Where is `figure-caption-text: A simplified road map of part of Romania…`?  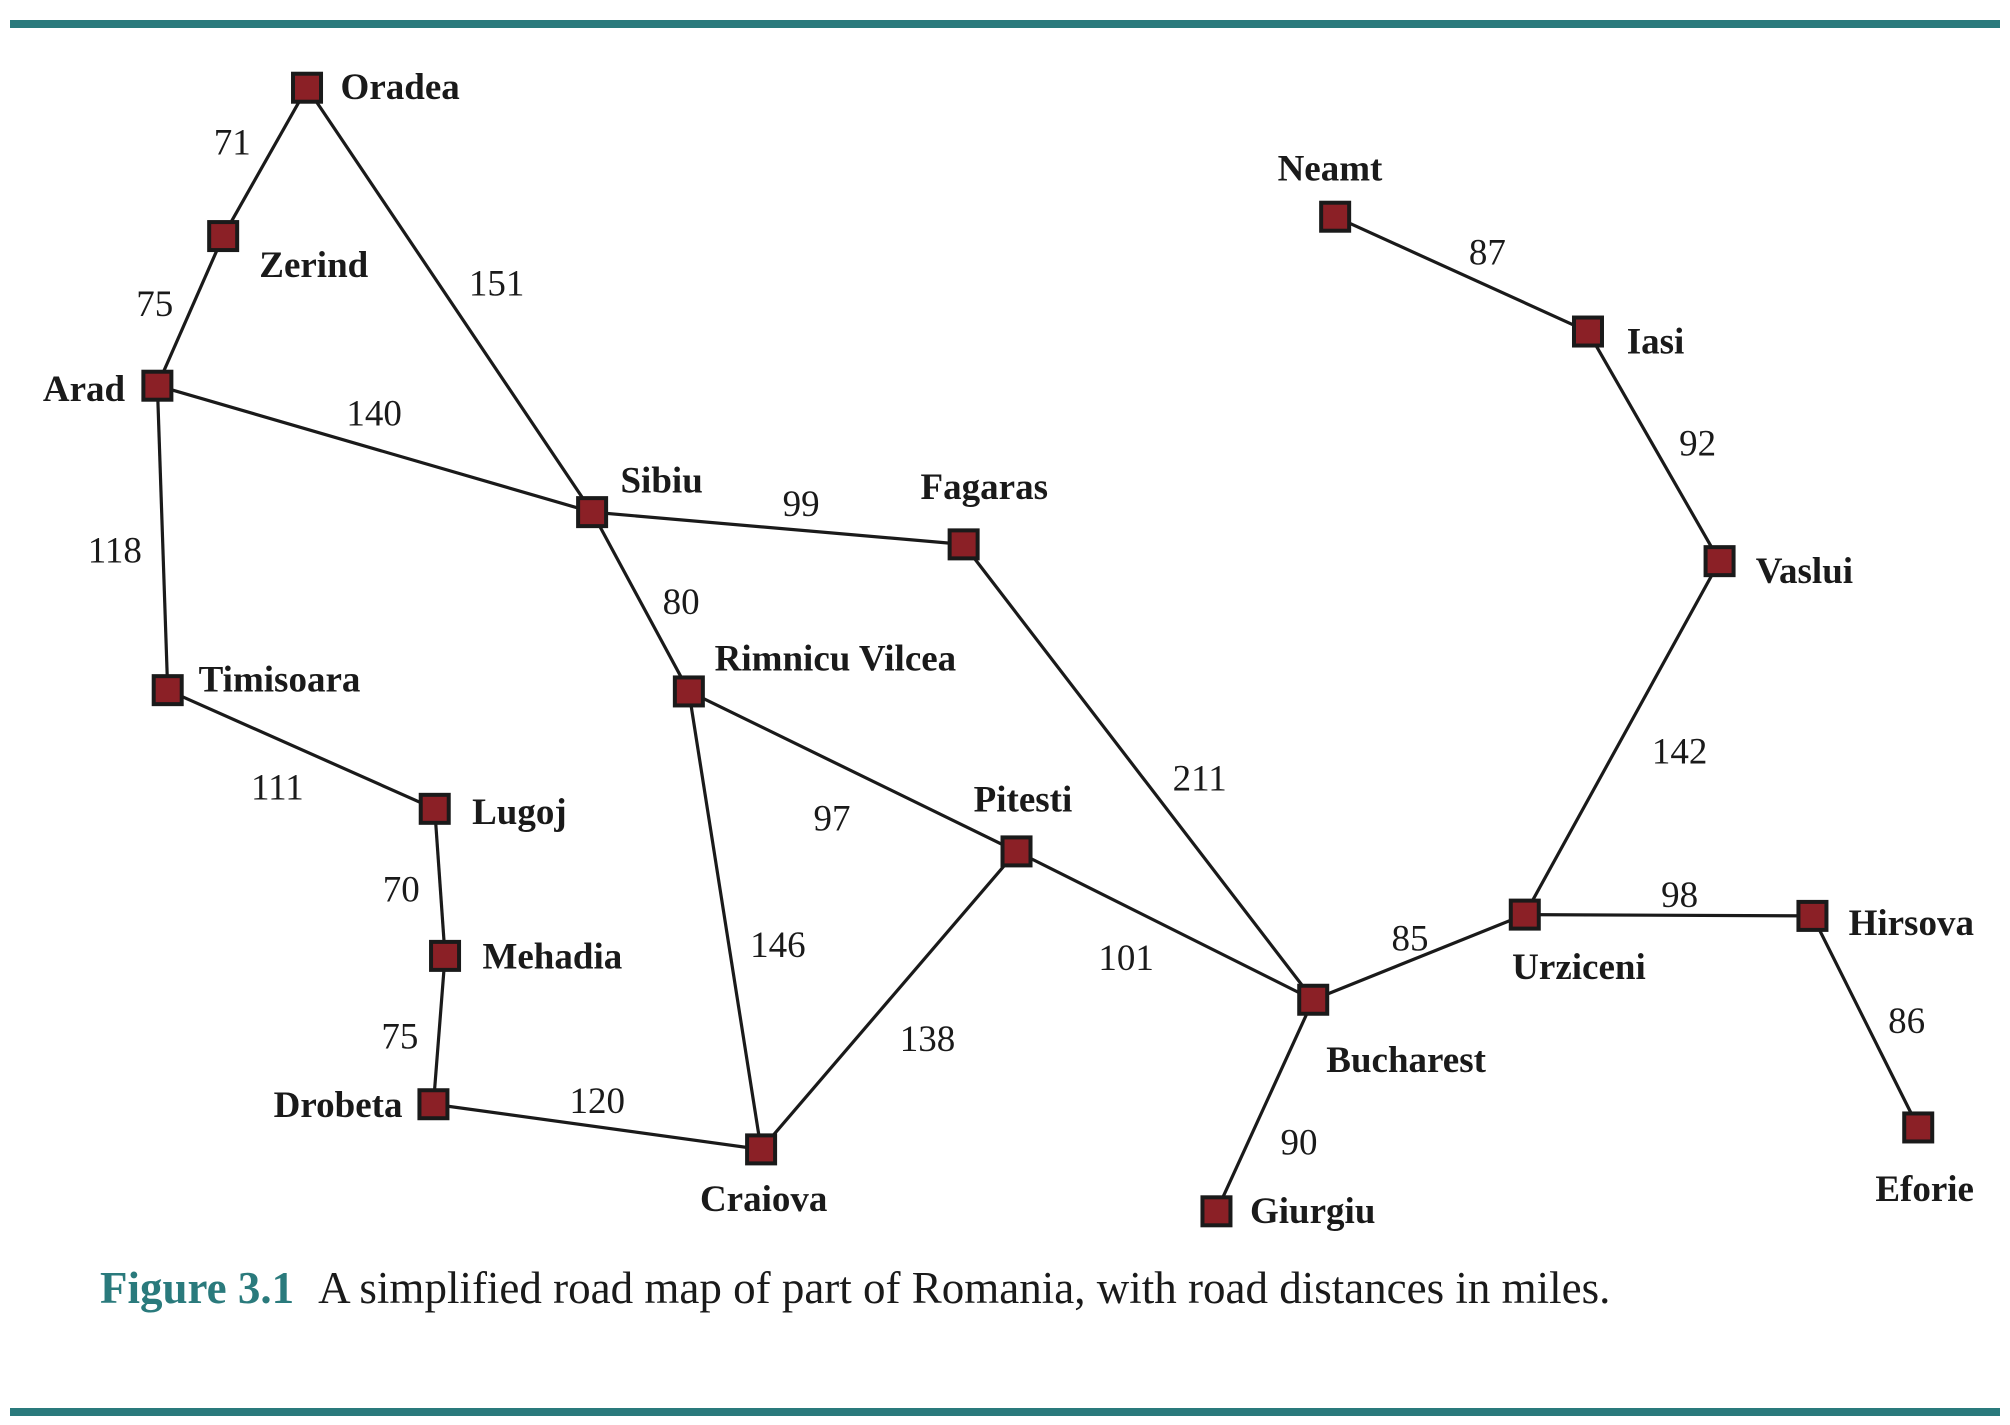
figure-caption-text: A simplified road map of part of Romania… is located at coordinates (964, 1288).